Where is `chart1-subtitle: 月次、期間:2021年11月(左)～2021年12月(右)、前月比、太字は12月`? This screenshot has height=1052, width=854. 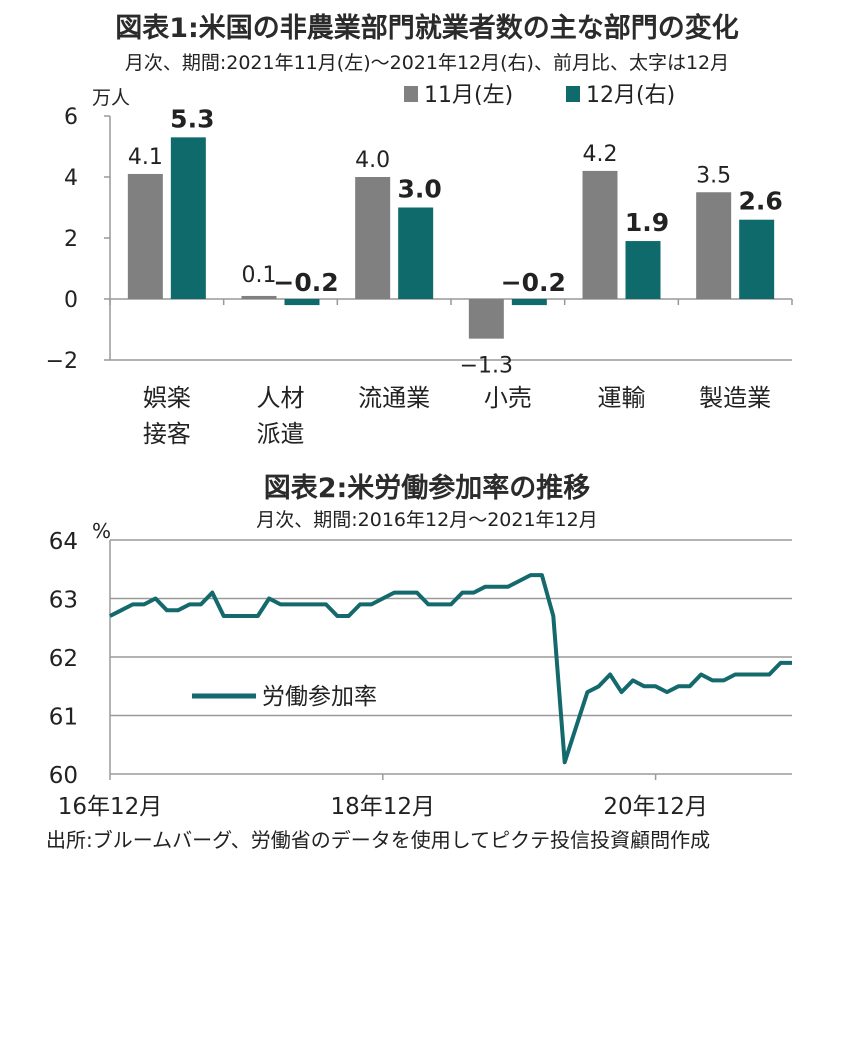 chart1-subtitle: 月次、期間:2021年11月(左)～2021年12月(右)、前月比、太字は12月 is located at coordinates (427, 63).